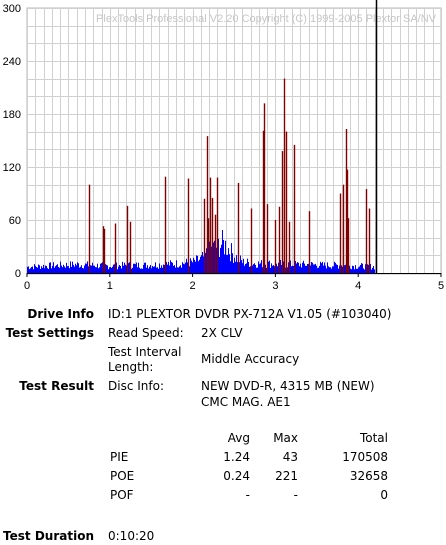  Describe the element at coordinates (368, 476) in the screenshot. I see `row-poe-total: 32658` at that location.